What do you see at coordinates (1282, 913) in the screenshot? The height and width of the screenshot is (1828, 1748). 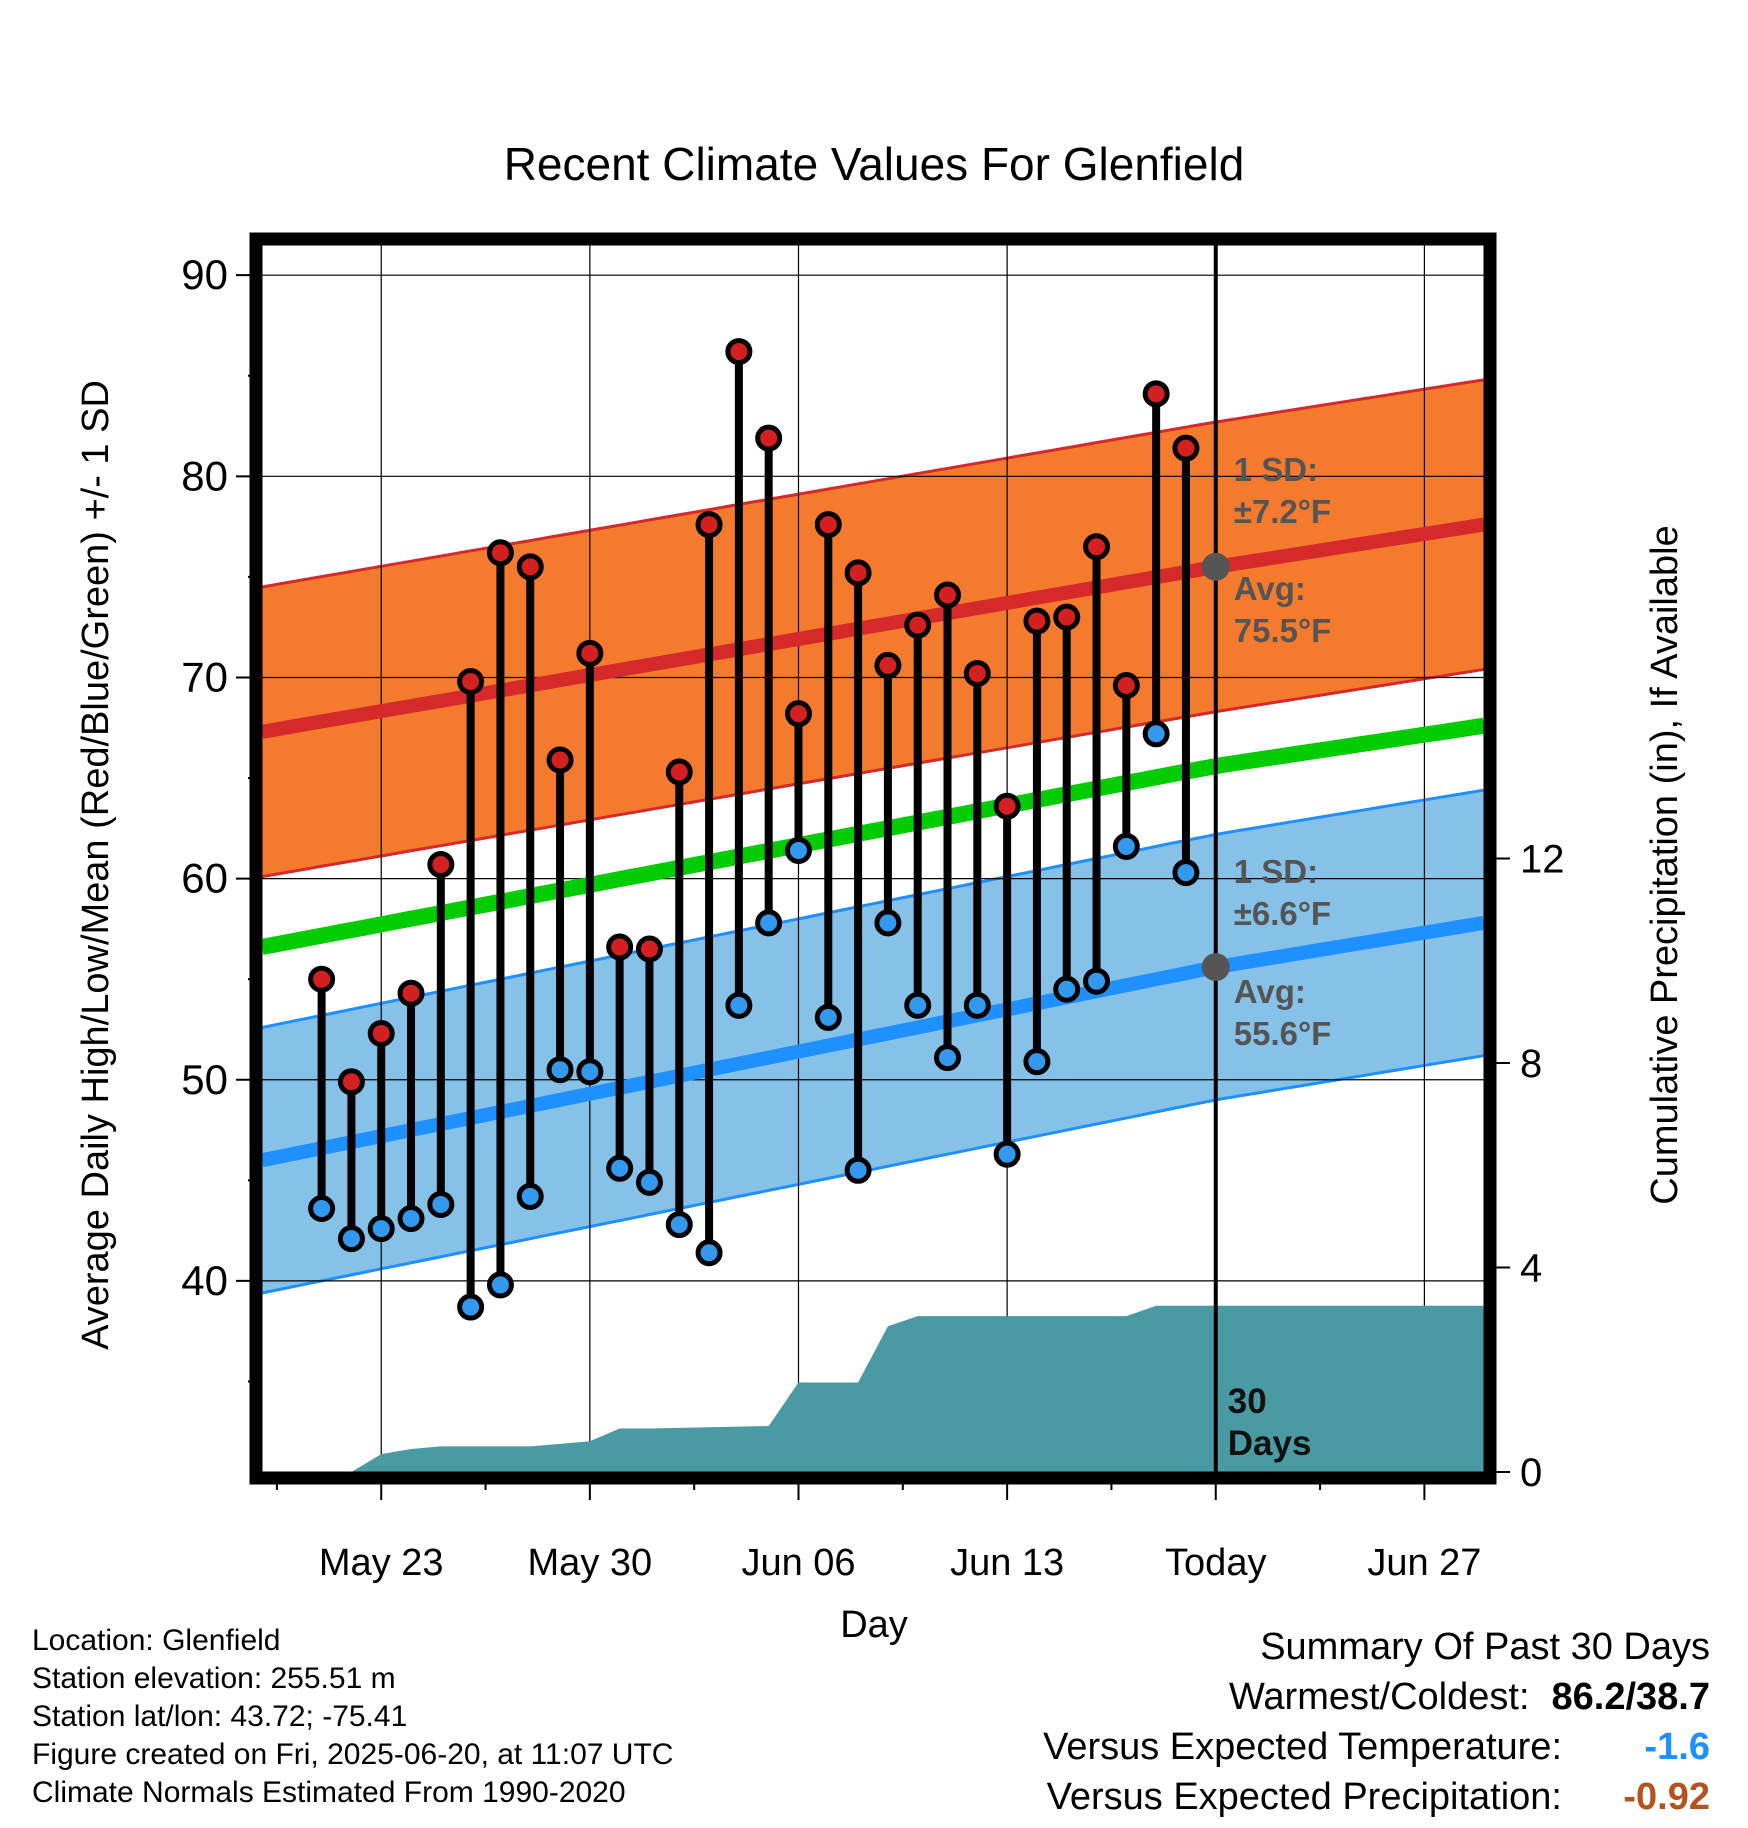 I see `low-sd-value: ±6.6°F` at bounding box center [1282, 913].